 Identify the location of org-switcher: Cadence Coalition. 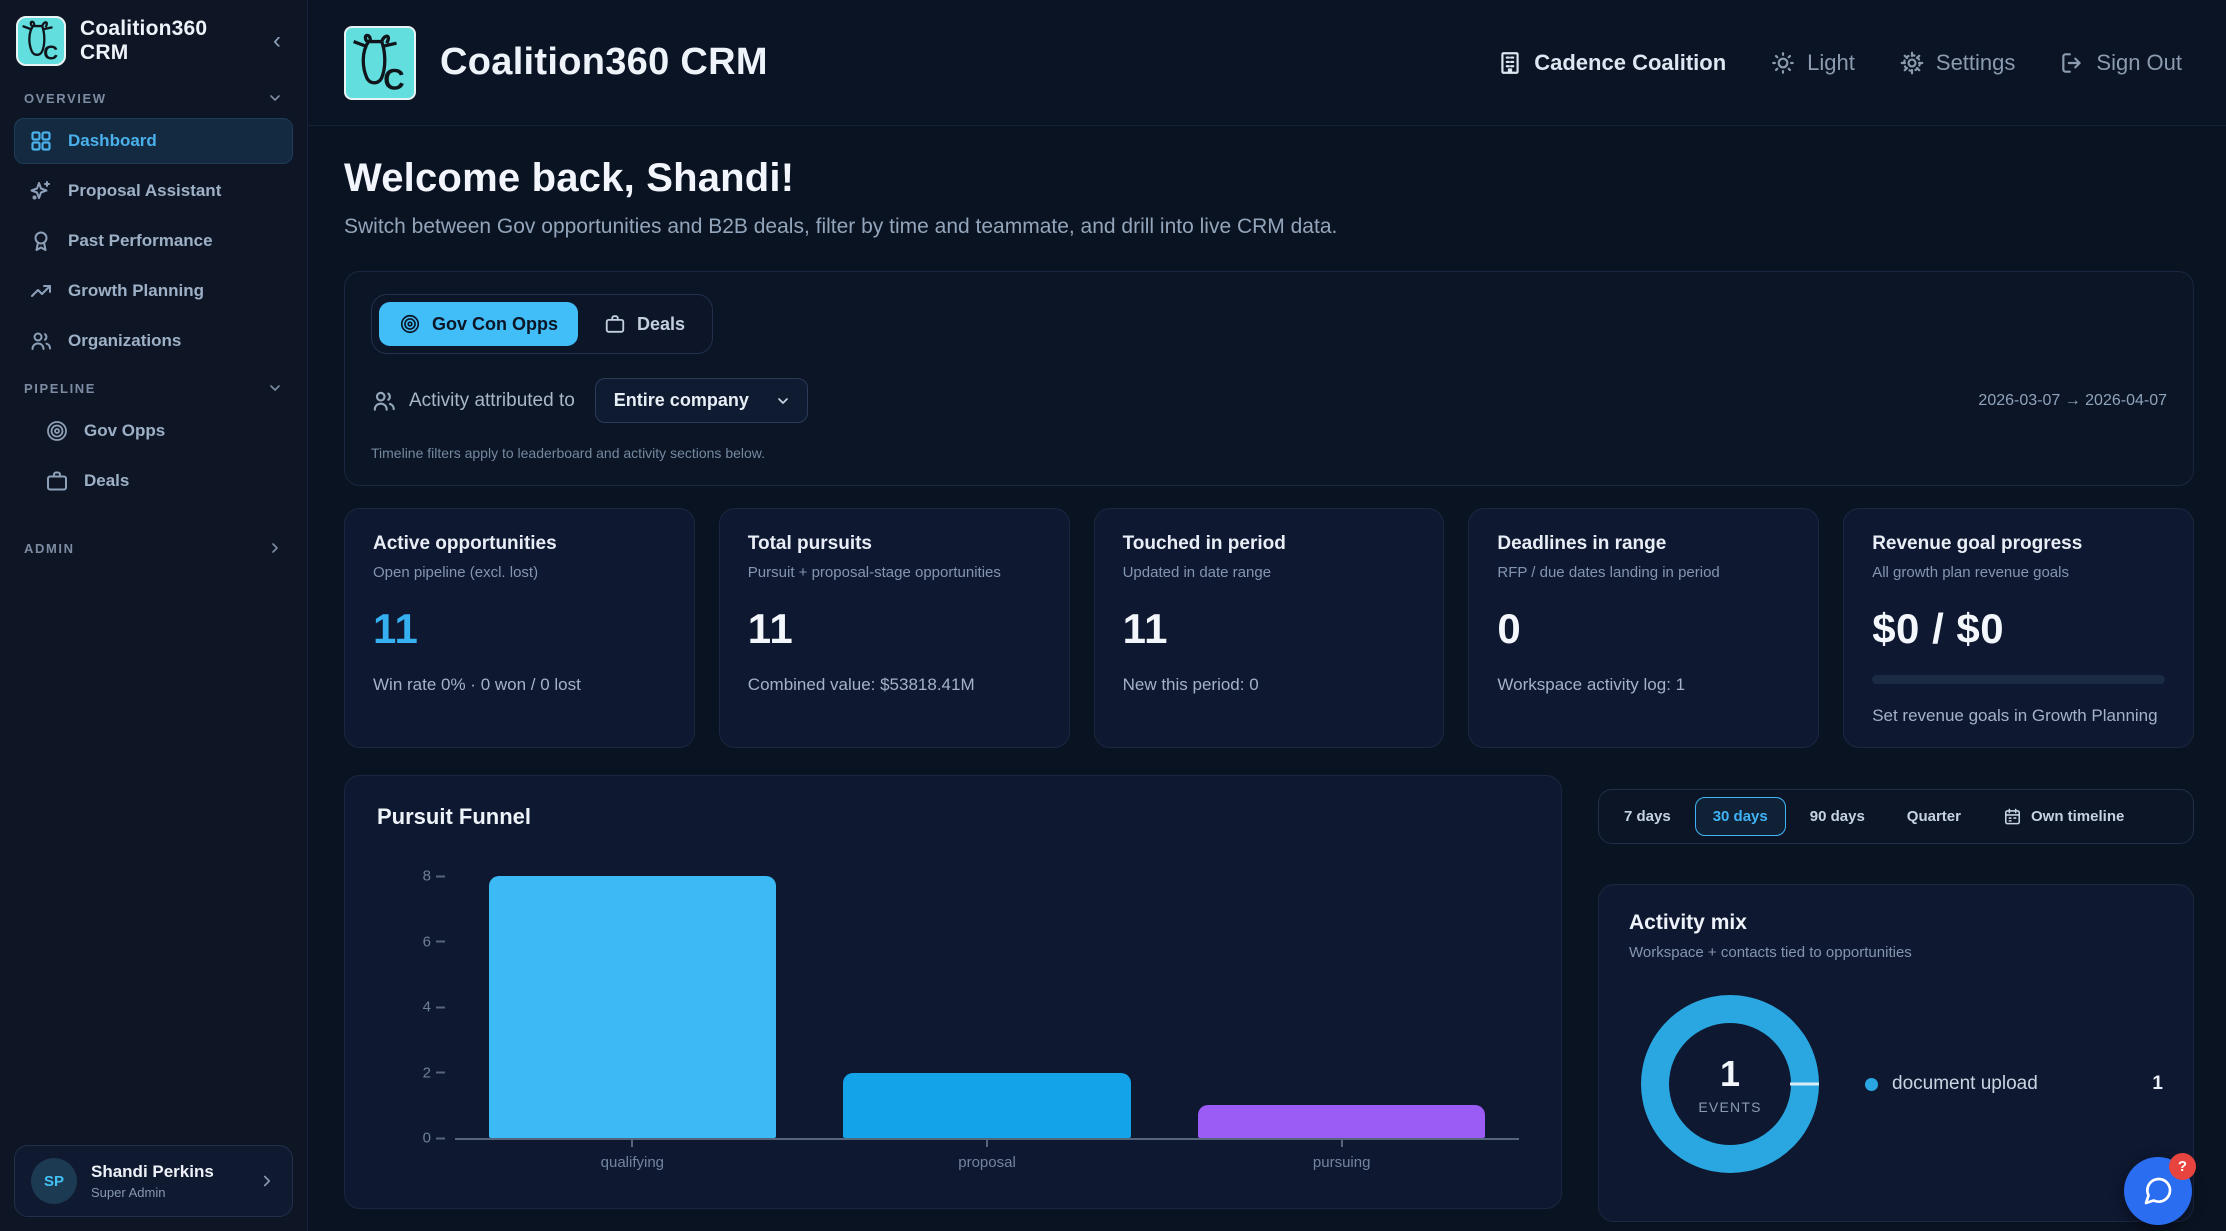
(1611, 63).